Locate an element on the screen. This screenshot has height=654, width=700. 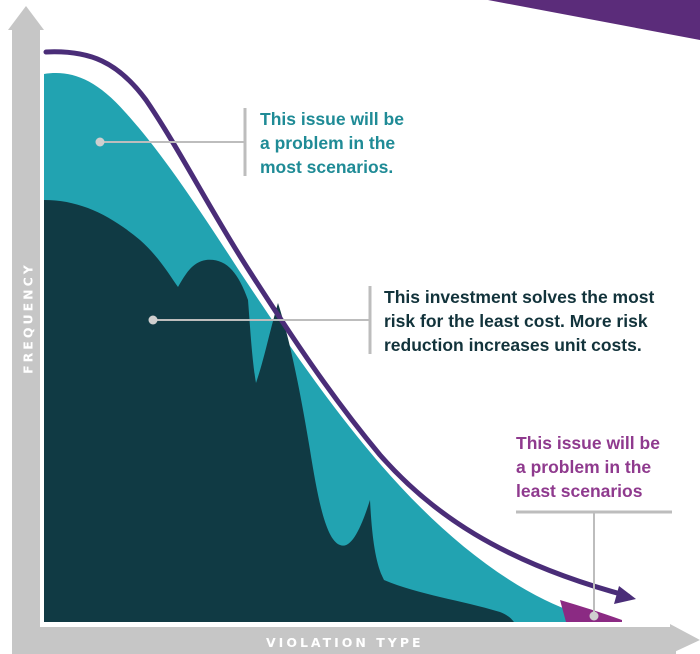
callout-most-leader is located at coordinates (171, 142).